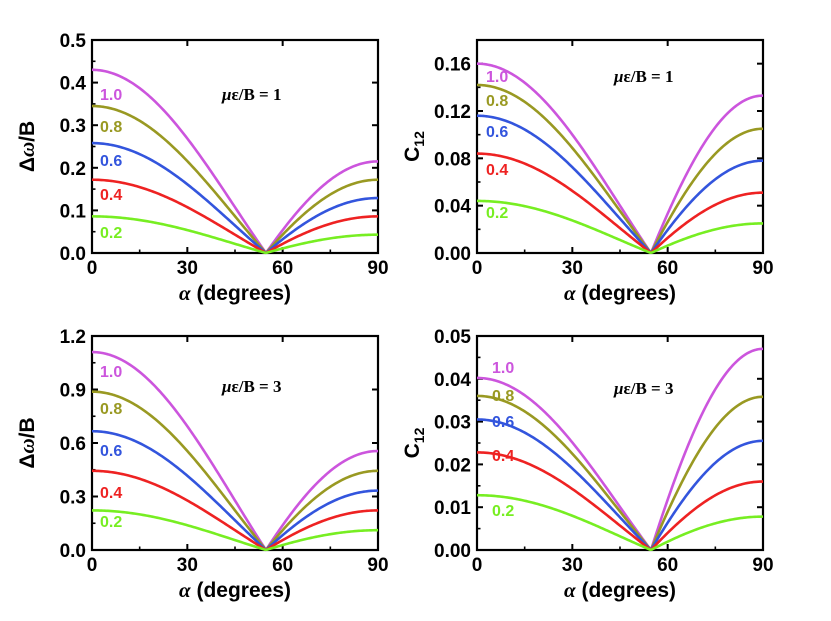 The width and height of the screenshot is (831, 621). I want to click on y-tick-label: 0.05, so click(452, 337).